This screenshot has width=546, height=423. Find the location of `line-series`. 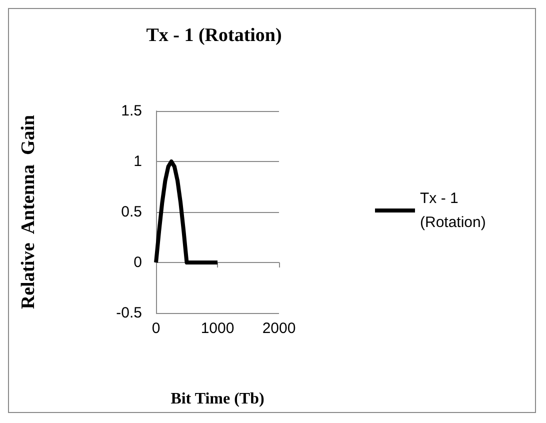

line-series is located at coordinates (187, 212).